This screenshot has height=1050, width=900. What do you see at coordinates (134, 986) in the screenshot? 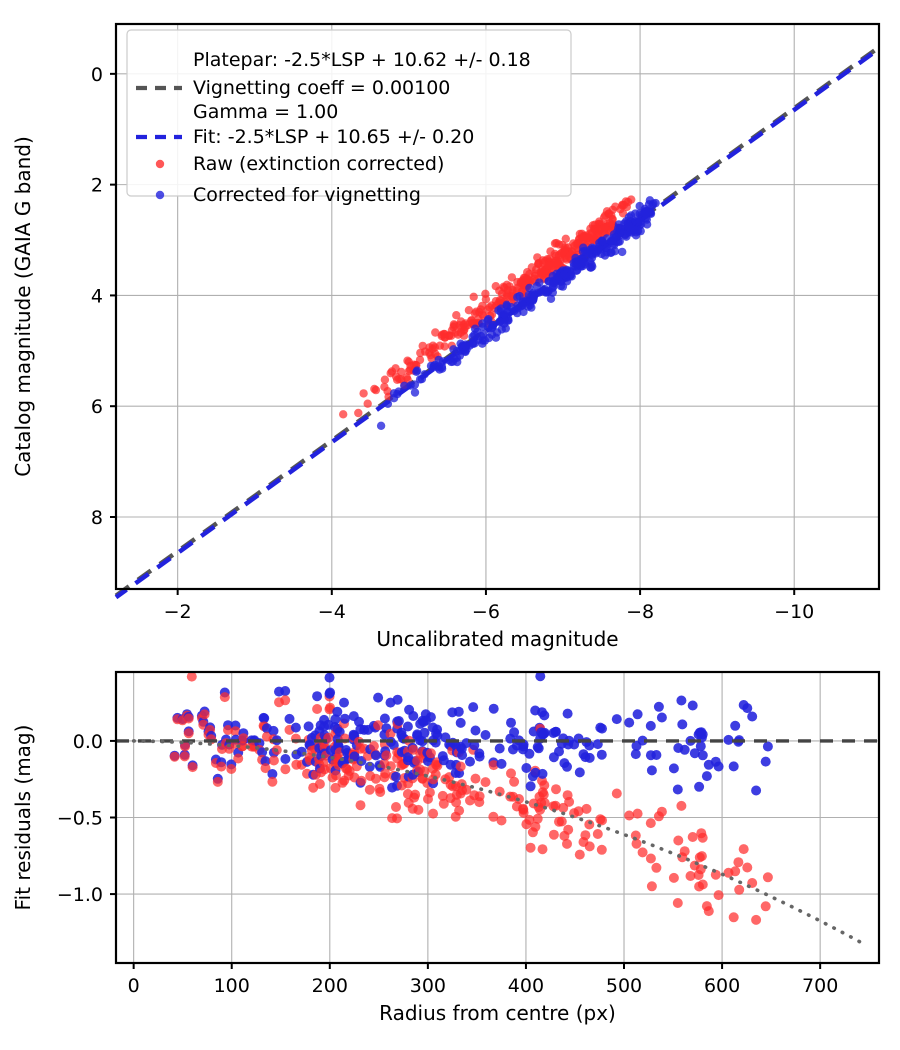
I see `x-tick-label: 0` at bounding box center [134, 986].